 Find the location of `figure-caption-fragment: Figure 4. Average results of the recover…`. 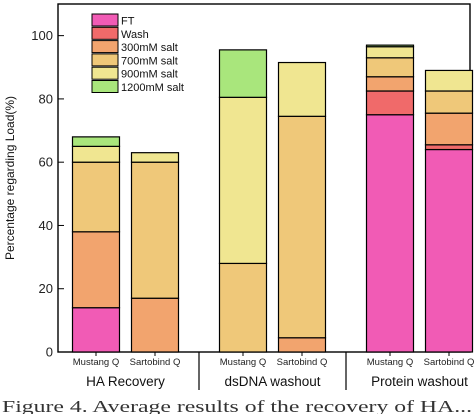

figure-caption-fragment: Figure 4. Average results of the recover… is located at coordinates (237, 405).